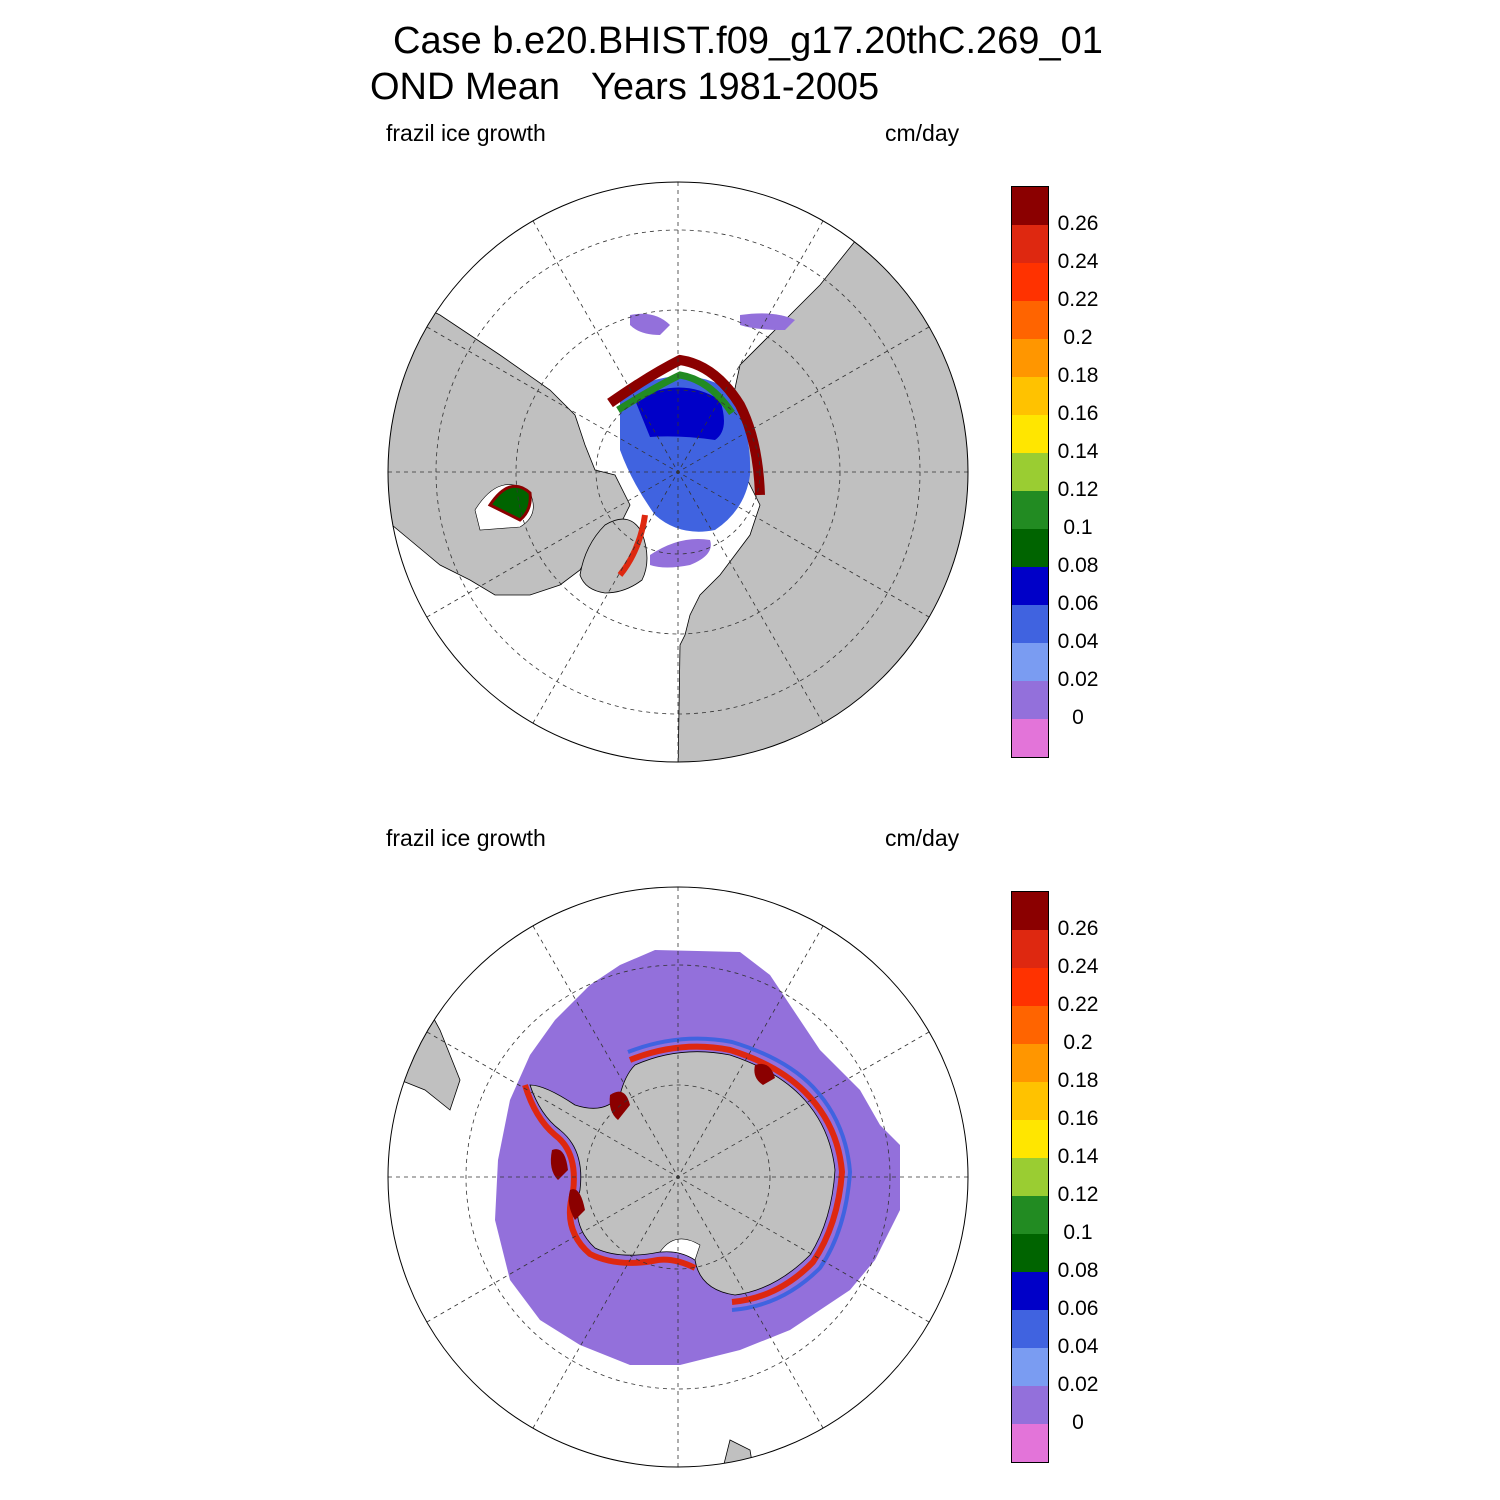 This screenshot has width=1500, height=1500. Describe the element at coordinates (613, 556) in the screenshot. I see `arctic-land-greenland` at that location.